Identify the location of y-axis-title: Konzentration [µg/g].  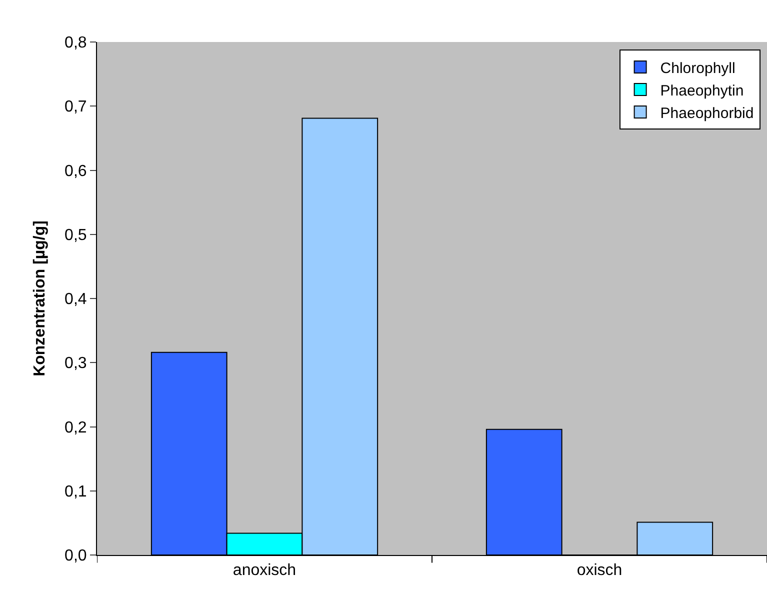
(39, 298).